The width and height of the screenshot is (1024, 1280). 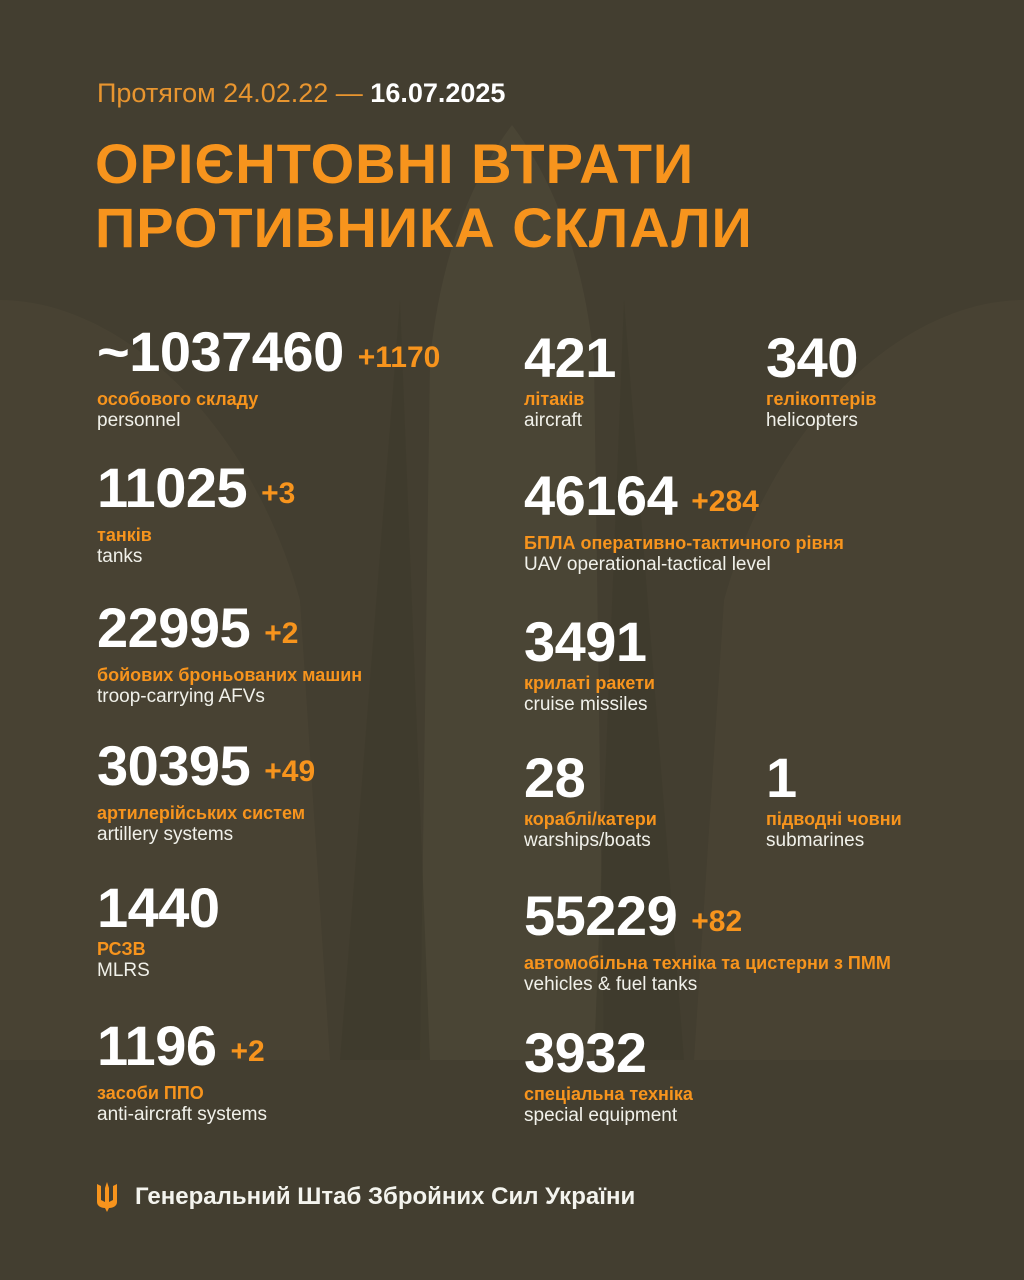 What do you see at coordinates (123, 970) in the screenshot?
I see `stat-label-en: MLRS` at bounding box center [123, 970].